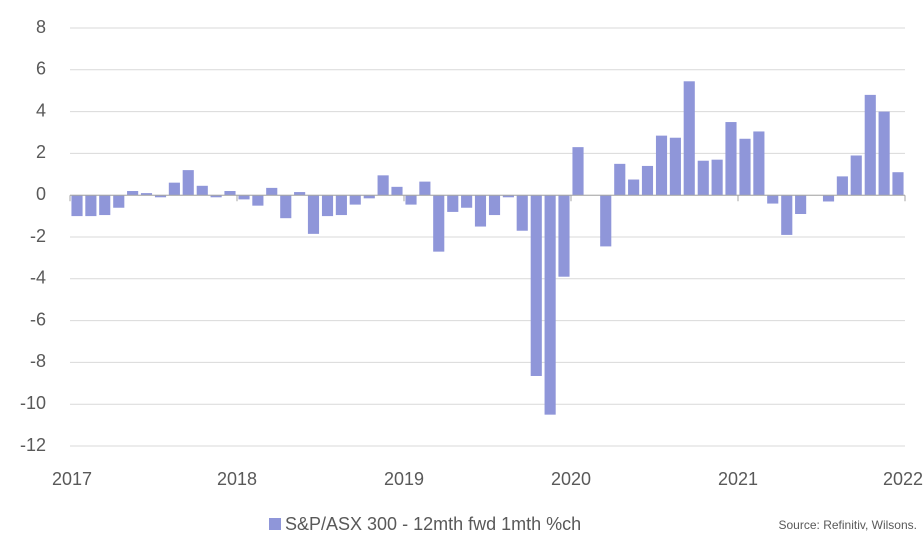 The image size is (923, 545). What do you see at coordinates (41, 152) in the screenshot?
I see `y-tick-label: 2` at bounding box center [41, 152].